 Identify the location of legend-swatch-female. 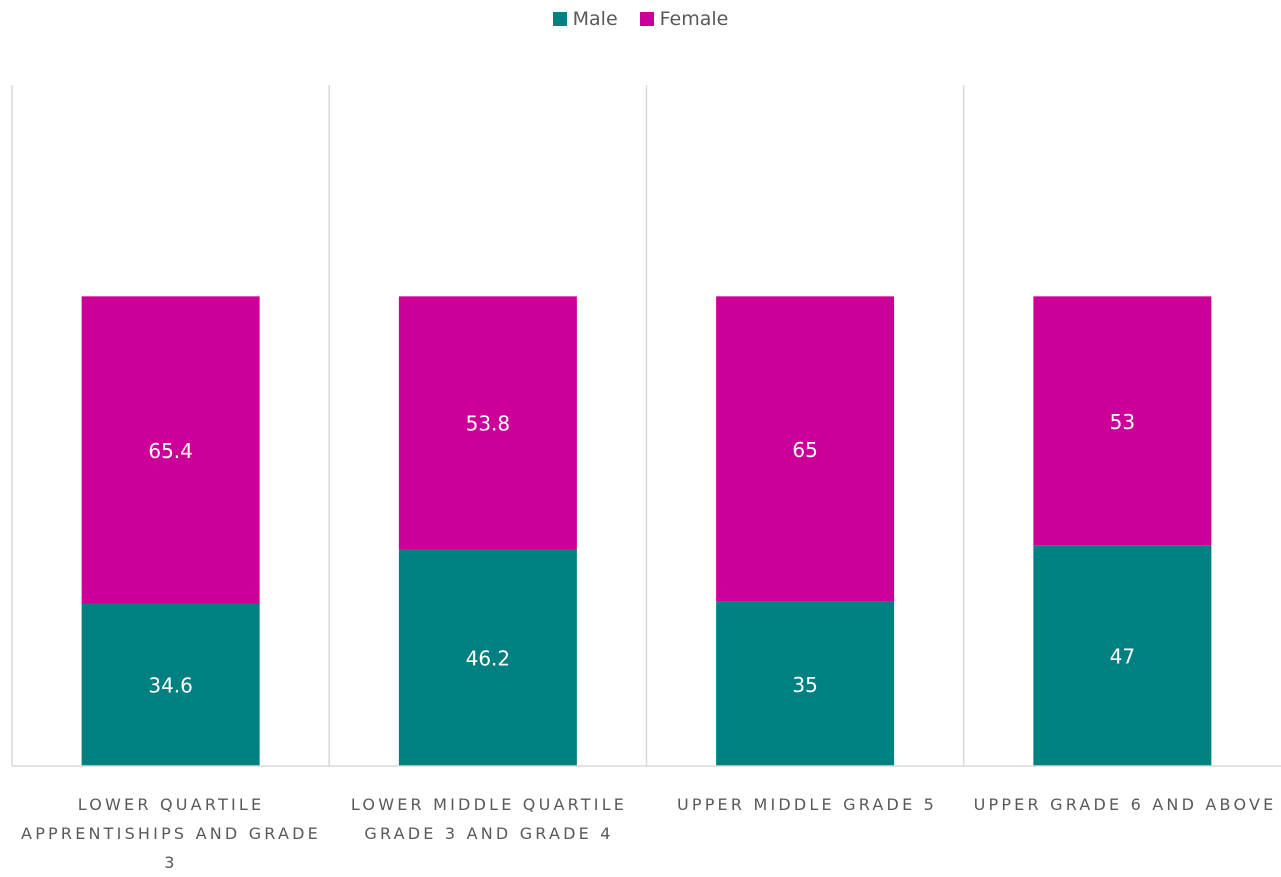
(646, 19).